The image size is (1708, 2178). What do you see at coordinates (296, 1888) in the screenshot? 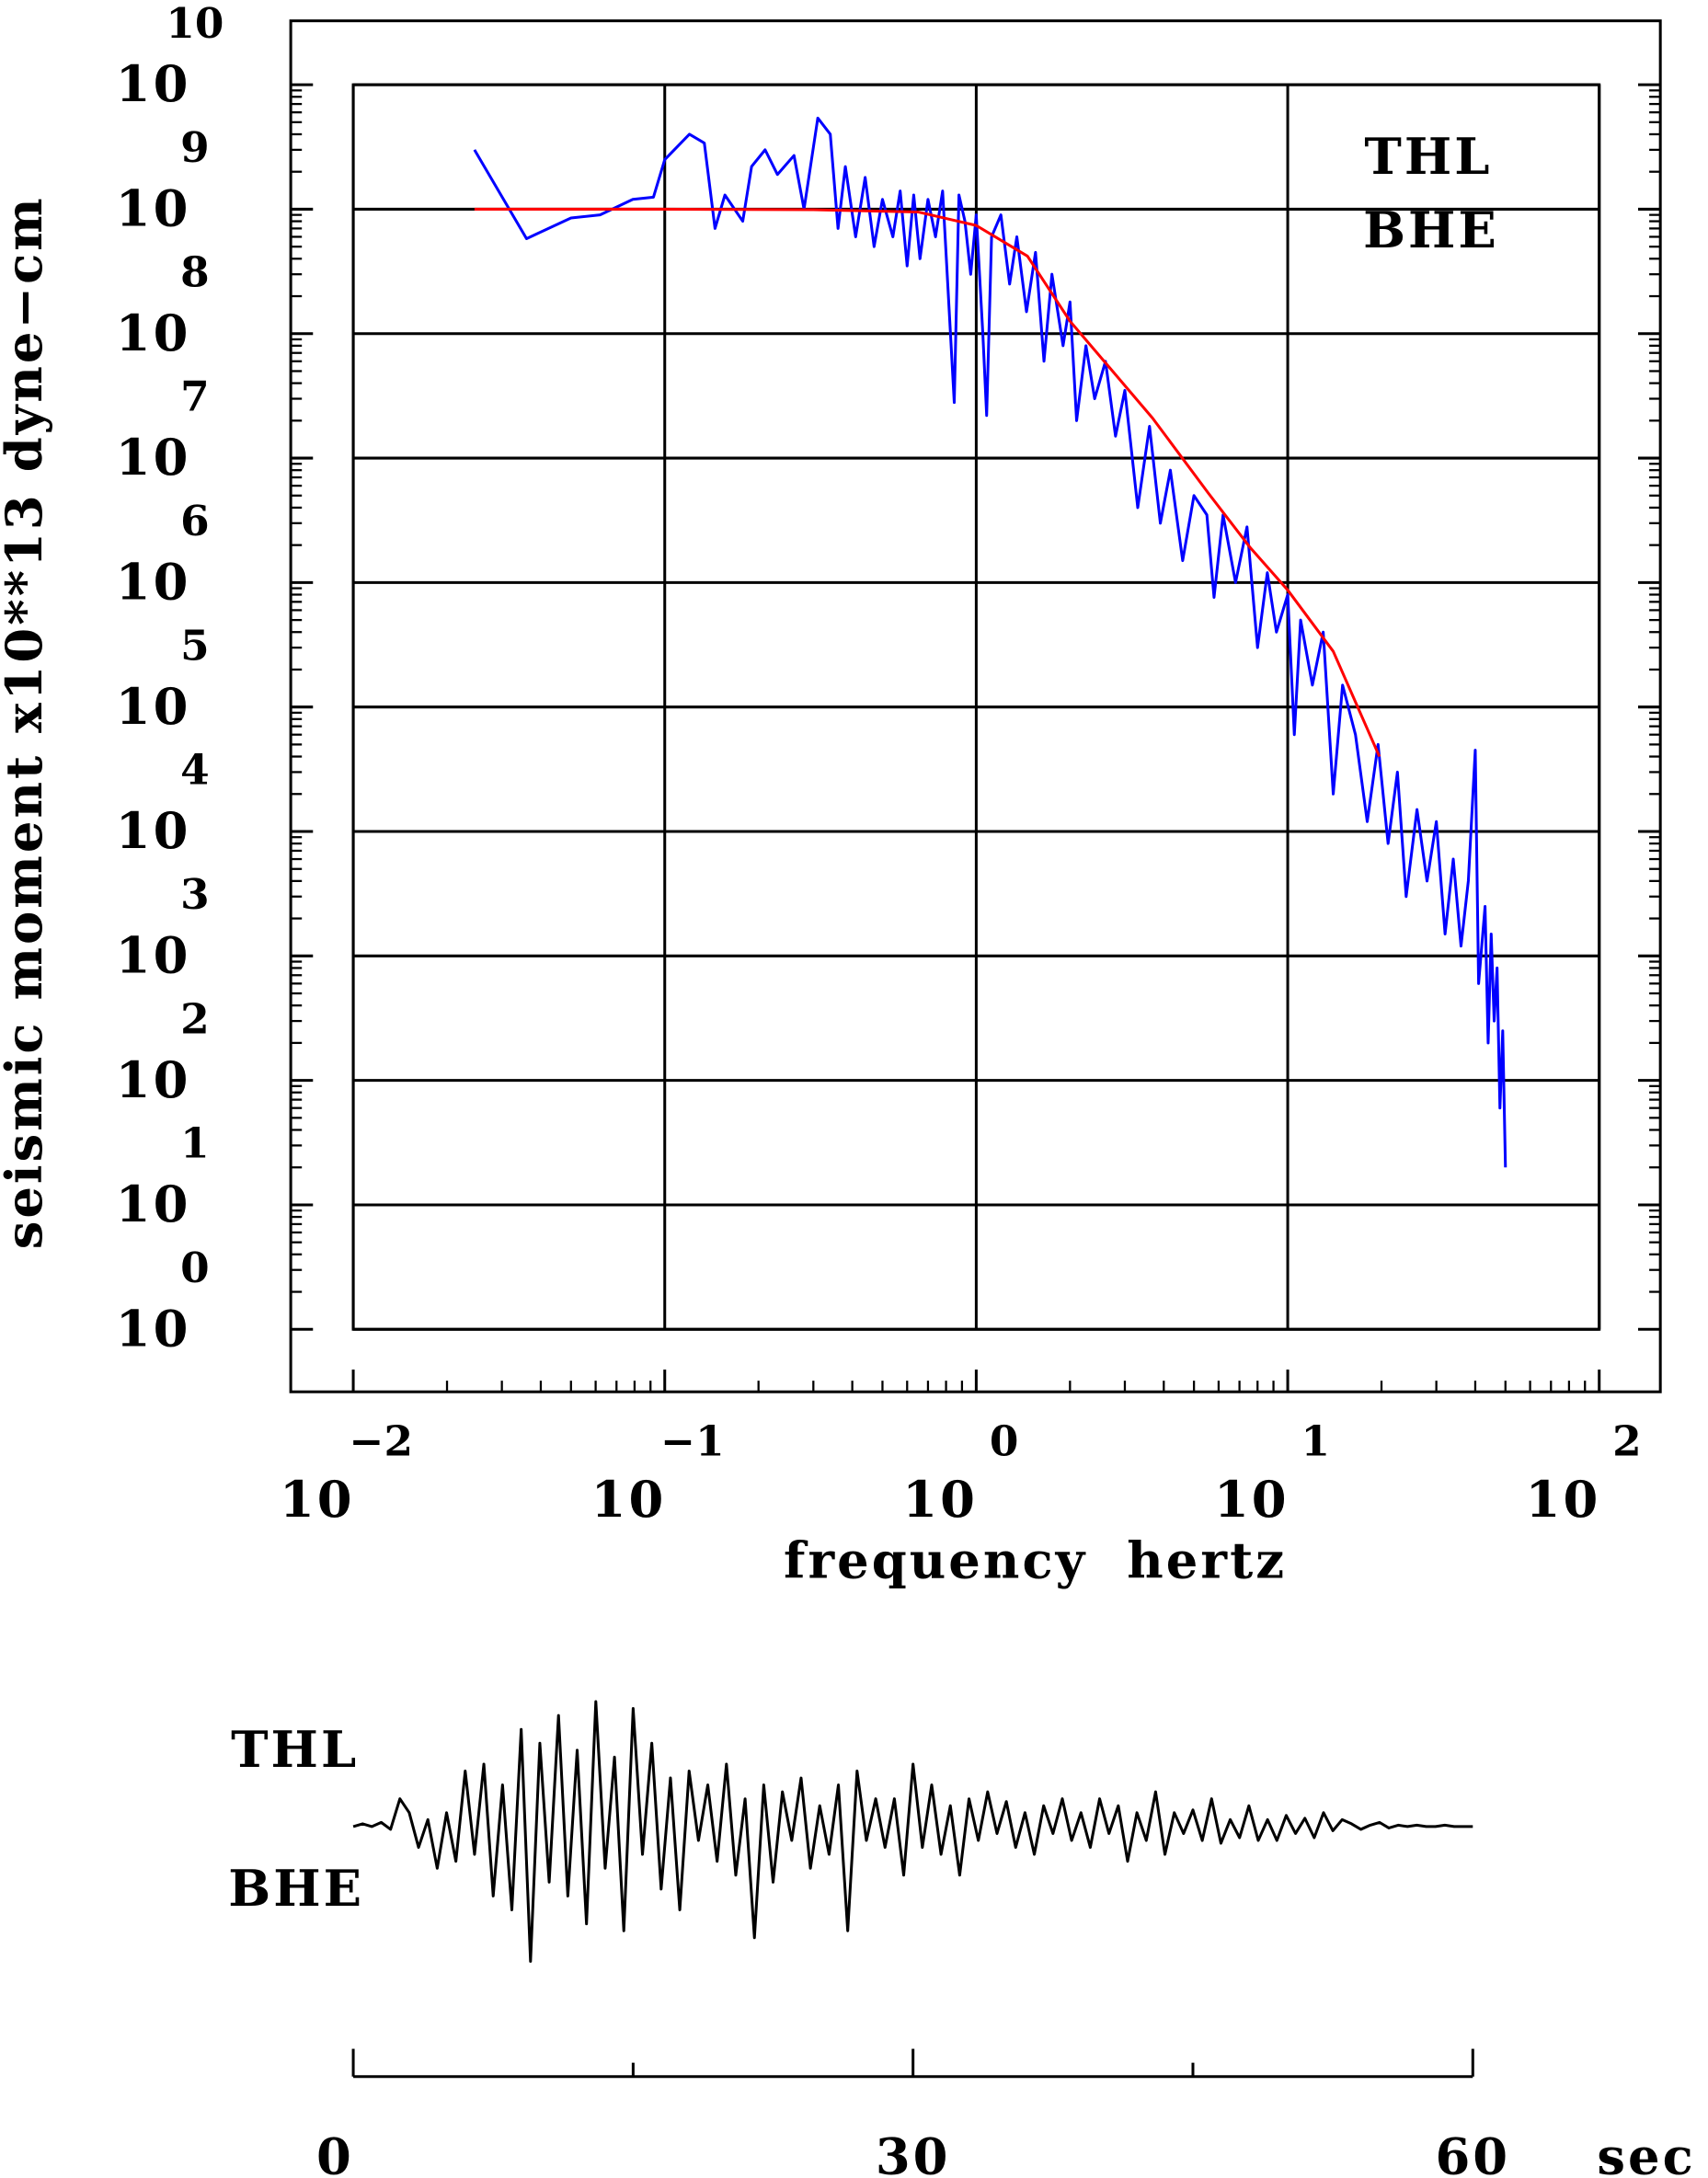
I see `trace-label: BHE` at bounding box center [296, 1888].